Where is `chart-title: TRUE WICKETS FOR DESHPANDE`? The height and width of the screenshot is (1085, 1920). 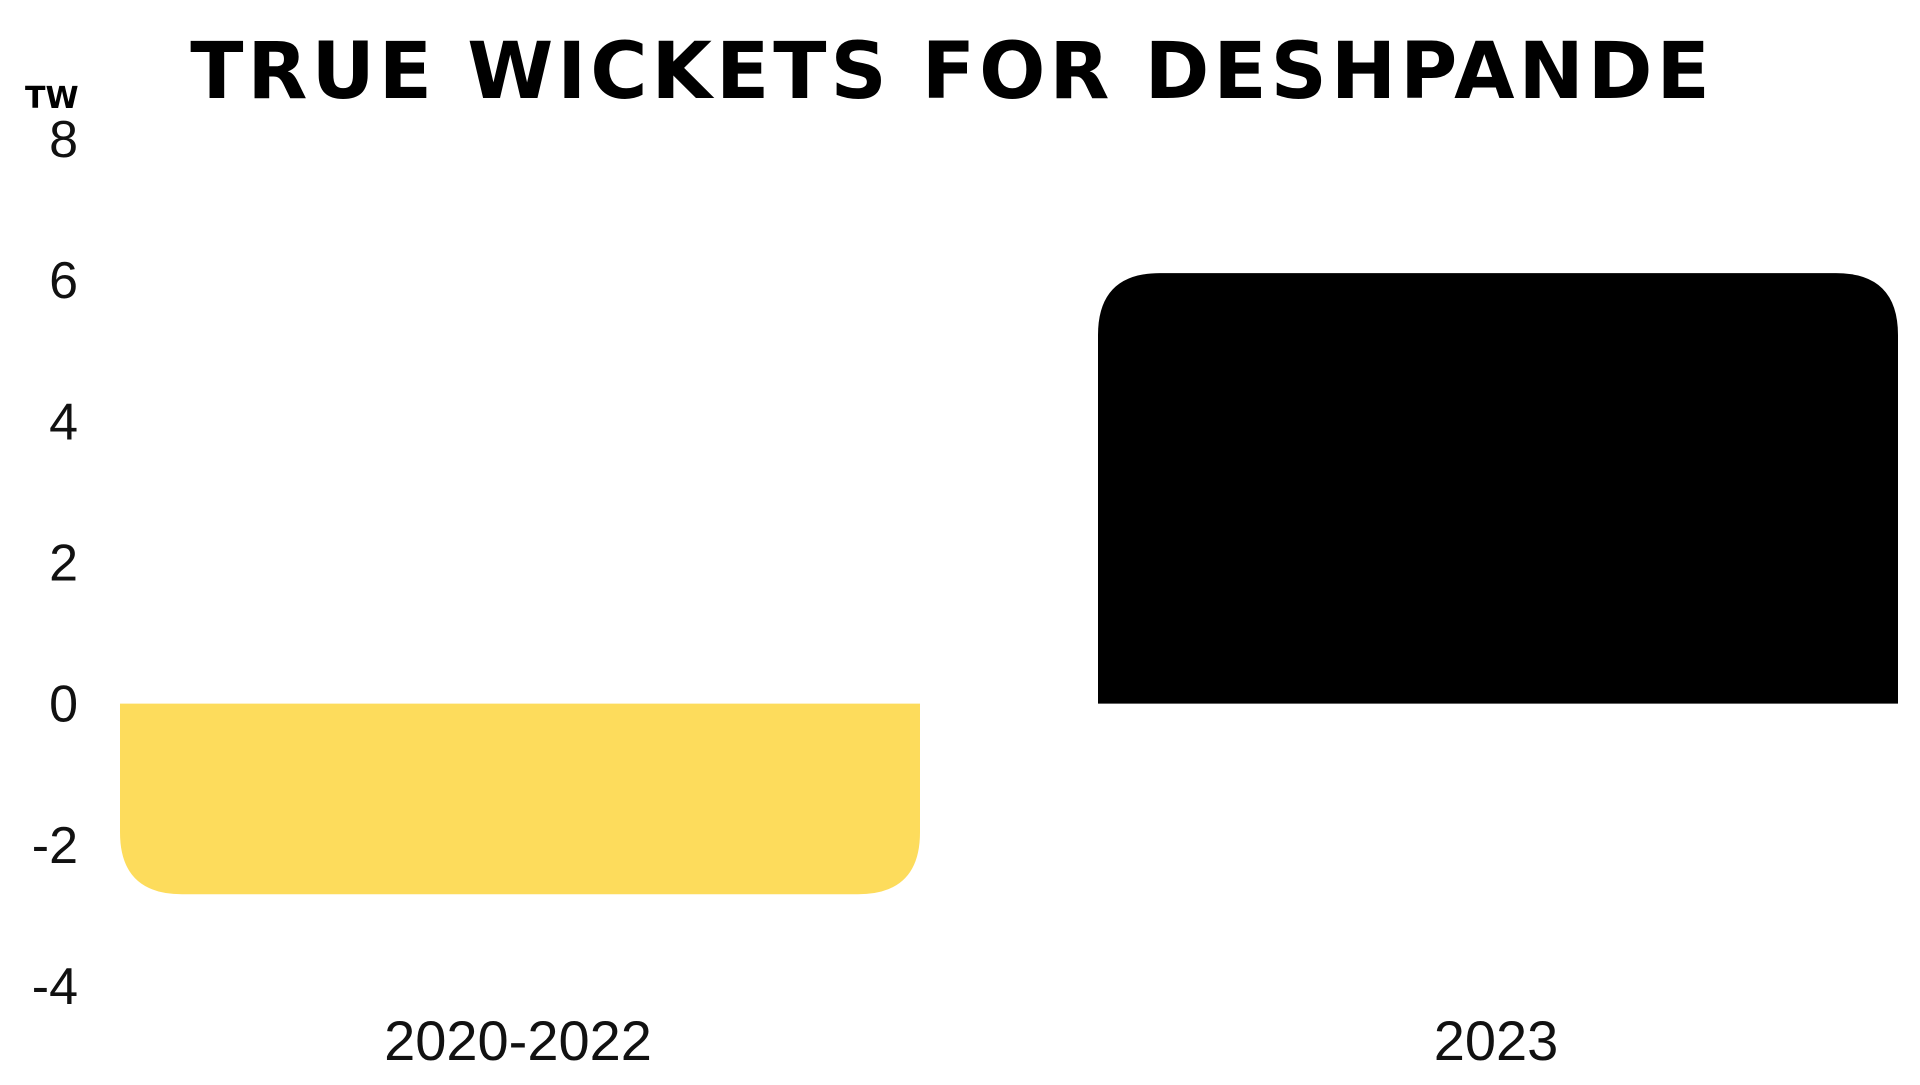
chart-title: TRUE WICKETS FOR DESHPANDE is located at coordinates (952, 72).